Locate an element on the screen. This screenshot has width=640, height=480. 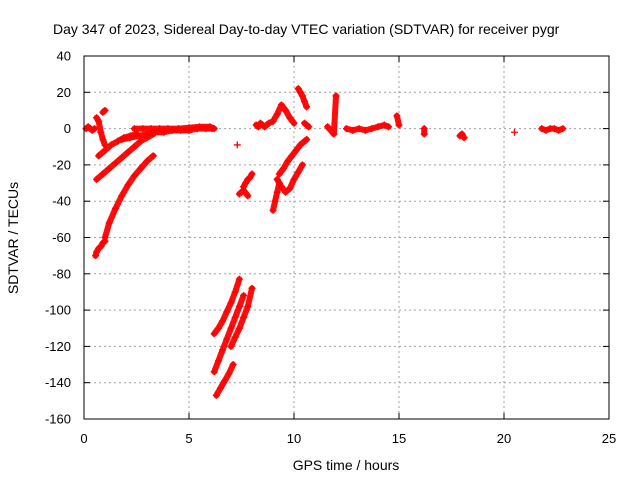
y-axis-label: SDTVAR / TECUs is located at coordinates (13, 238).